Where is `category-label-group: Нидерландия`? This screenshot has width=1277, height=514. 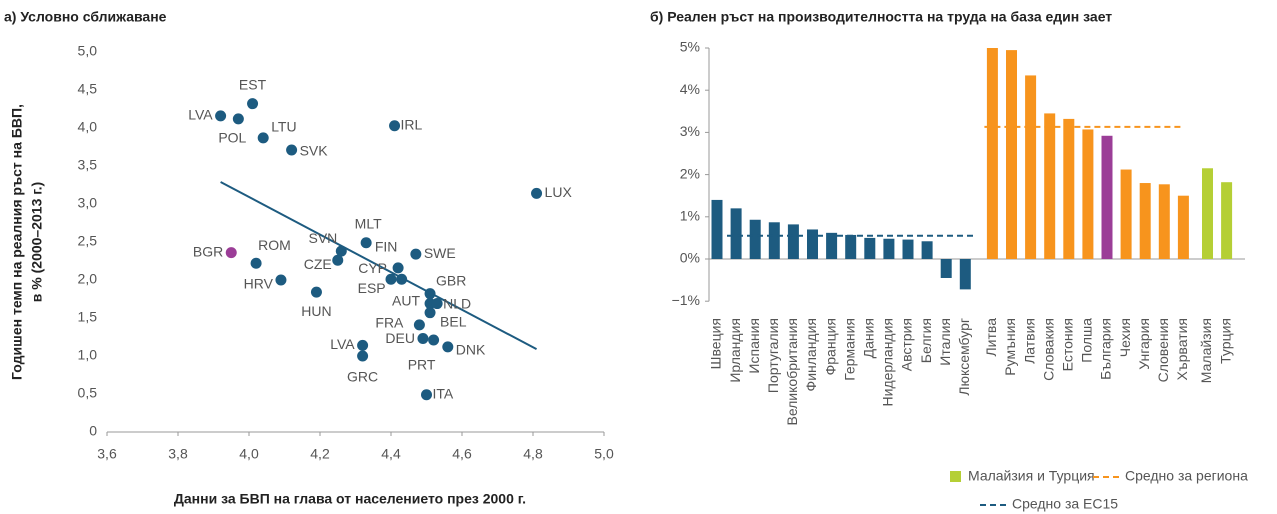
category-label-group: Нидерландия is located at coordinates (888, 362).